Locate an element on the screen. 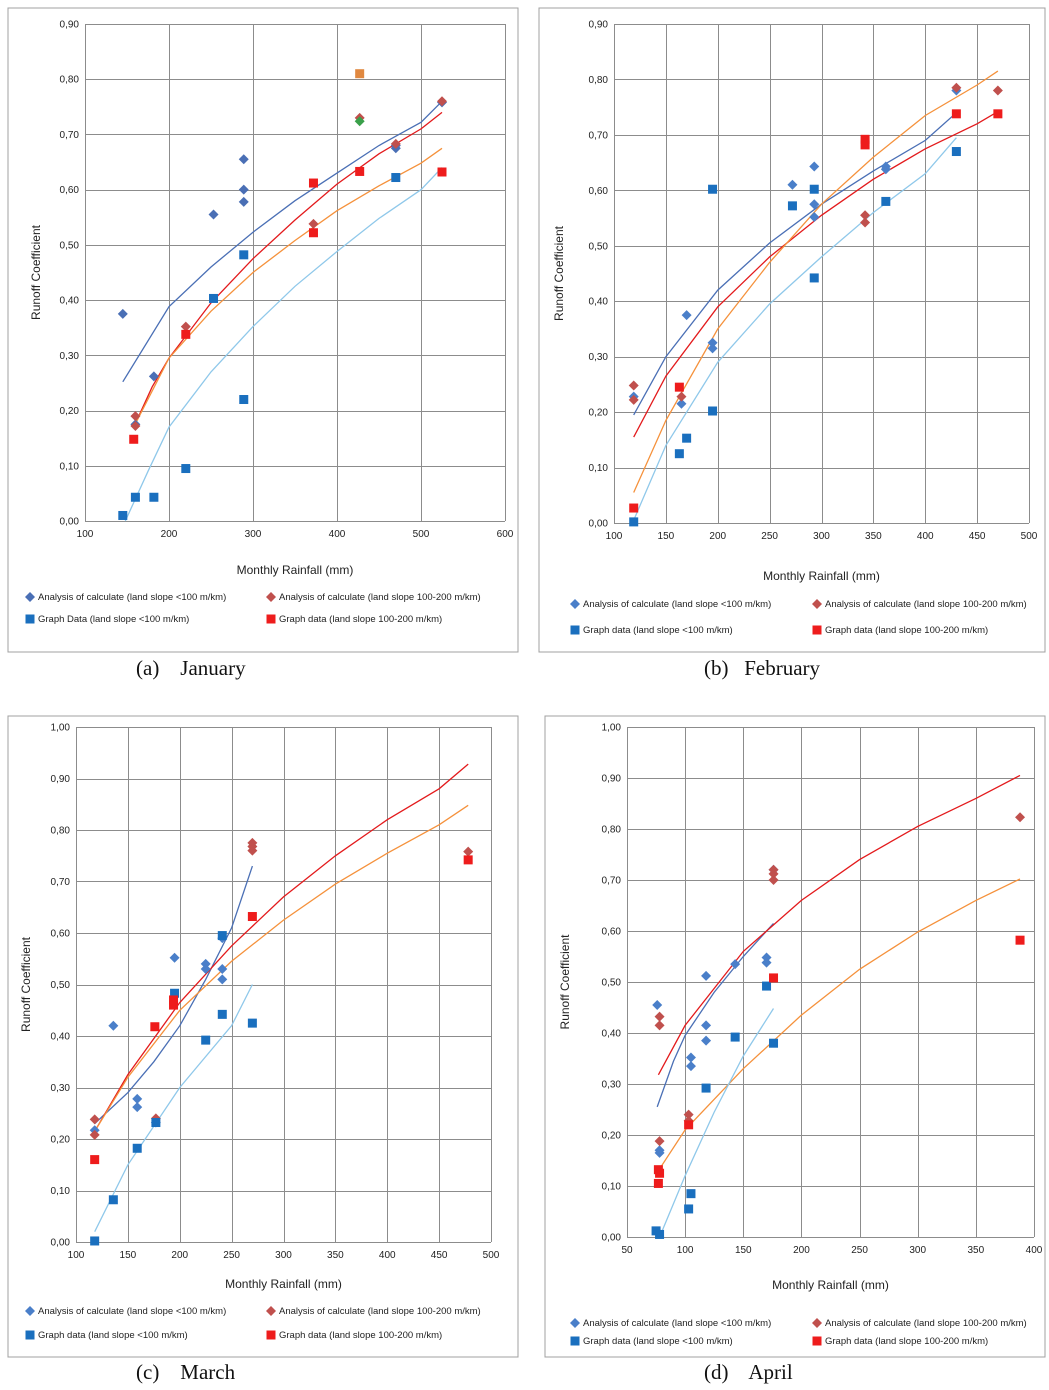 Image resolution: width=1049 pixels, height=1390 pixels. y-tick-label: 0,70 is located at coordinates (70, 135).